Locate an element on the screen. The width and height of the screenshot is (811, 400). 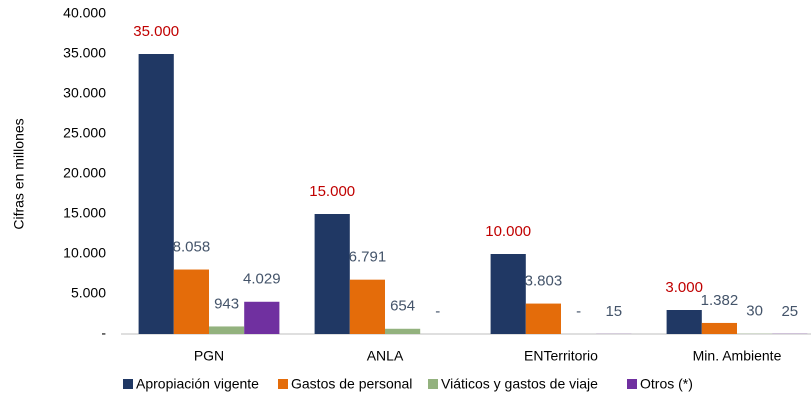
legend-label: Gastos de personal is located at coordinates (351, 384).